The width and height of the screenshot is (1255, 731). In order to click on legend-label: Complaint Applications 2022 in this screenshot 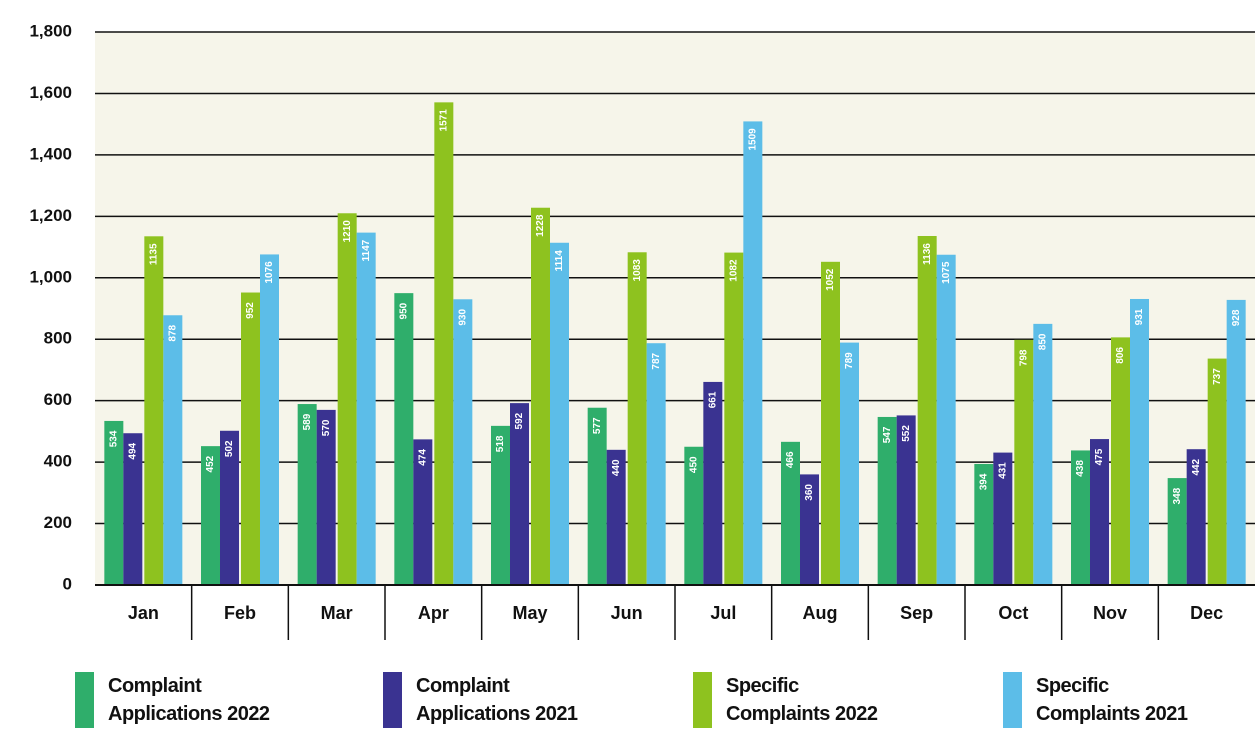, I will do `click(189, 700)`.